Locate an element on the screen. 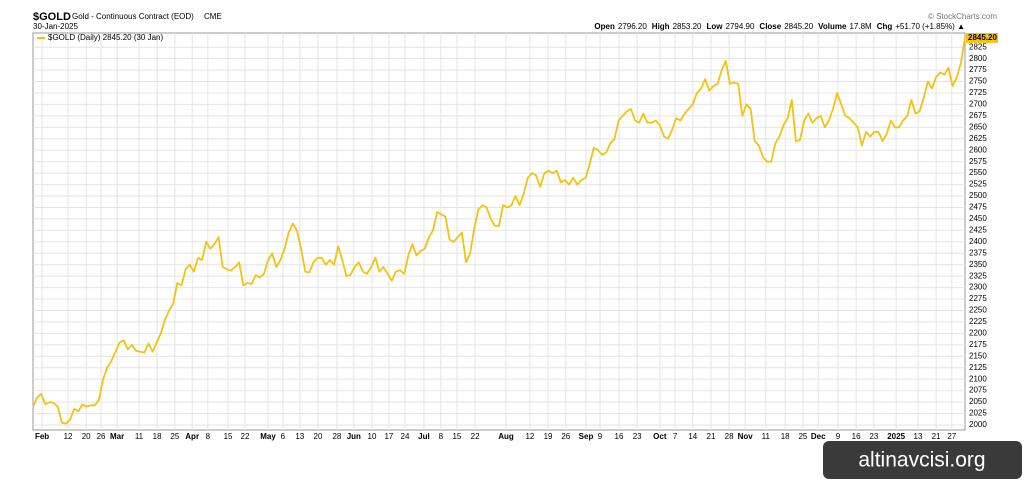 Image resolution: width=1024 pixels, height=483 pixels. y-tick-label: 2400 is located at coordinates (978, 241).